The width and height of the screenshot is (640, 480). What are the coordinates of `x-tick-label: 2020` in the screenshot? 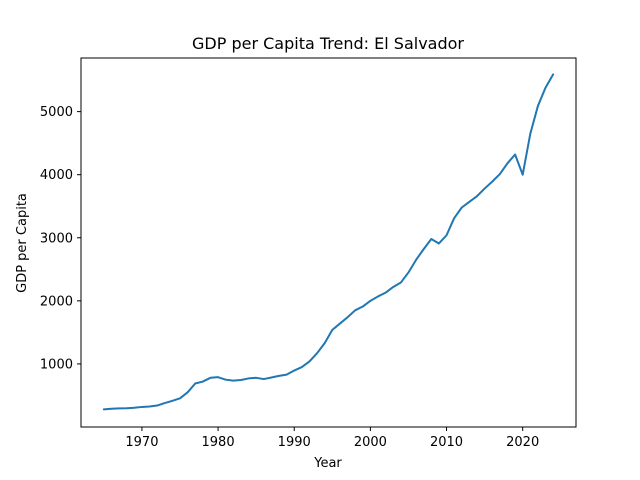 It's located at (522, 442).